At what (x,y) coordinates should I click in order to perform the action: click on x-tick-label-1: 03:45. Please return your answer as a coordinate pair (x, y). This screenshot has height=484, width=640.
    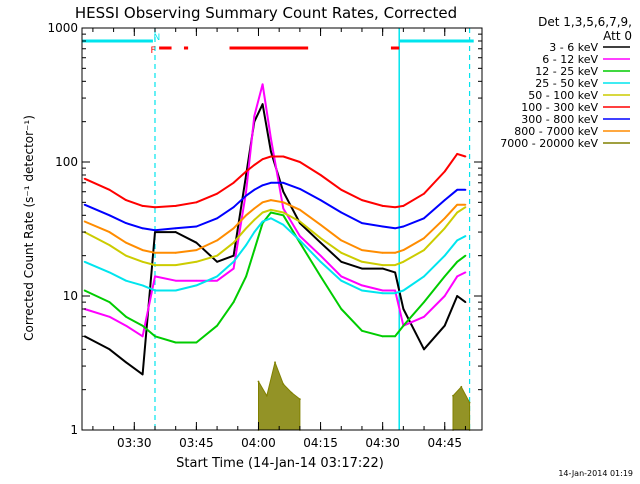
    Looking at the image, I should click on (196, 443).